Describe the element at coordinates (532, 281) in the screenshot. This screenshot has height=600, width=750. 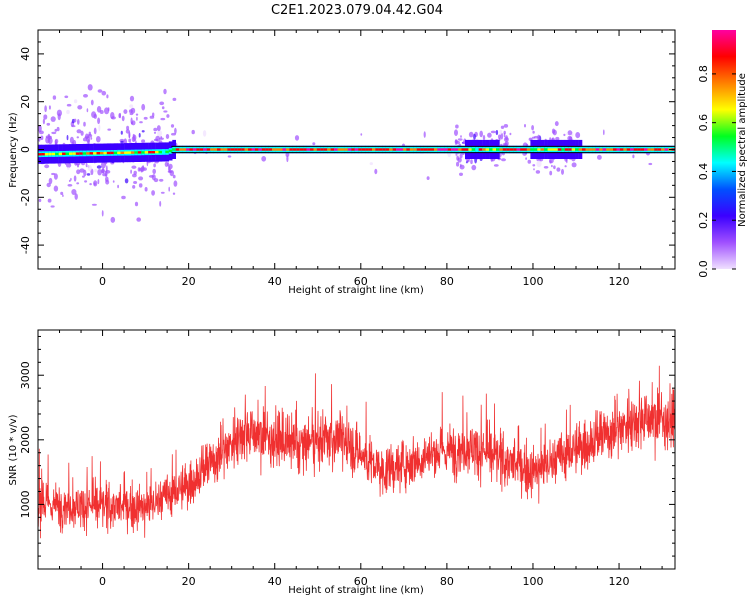
I see `spectrogram-x-tick-label: 100` at that location.